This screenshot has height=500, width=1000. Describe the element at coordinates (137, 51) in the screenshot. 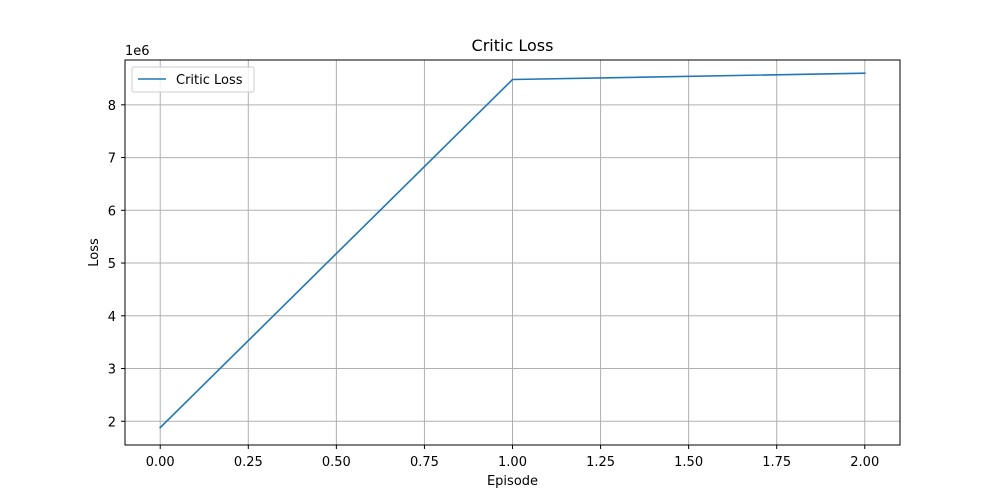

I see `y-axis-offset-label: 1e6` at that location.